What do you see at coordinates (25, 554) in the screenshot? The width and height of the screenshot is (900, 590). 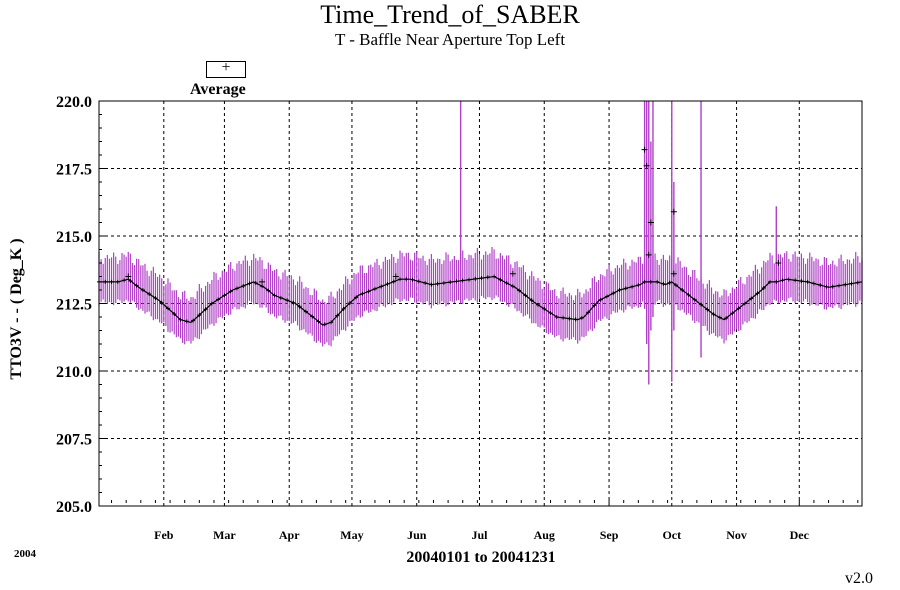 I see `year-label: 2004` at bounding box center [25, 554].